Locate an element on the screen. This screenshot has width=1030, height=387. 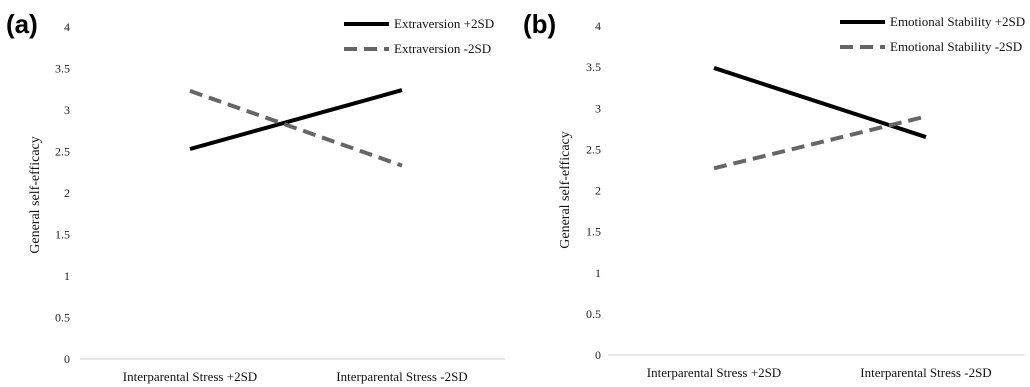
panel-b-series-line-minus-2sd is located at coordinates (820, 142).